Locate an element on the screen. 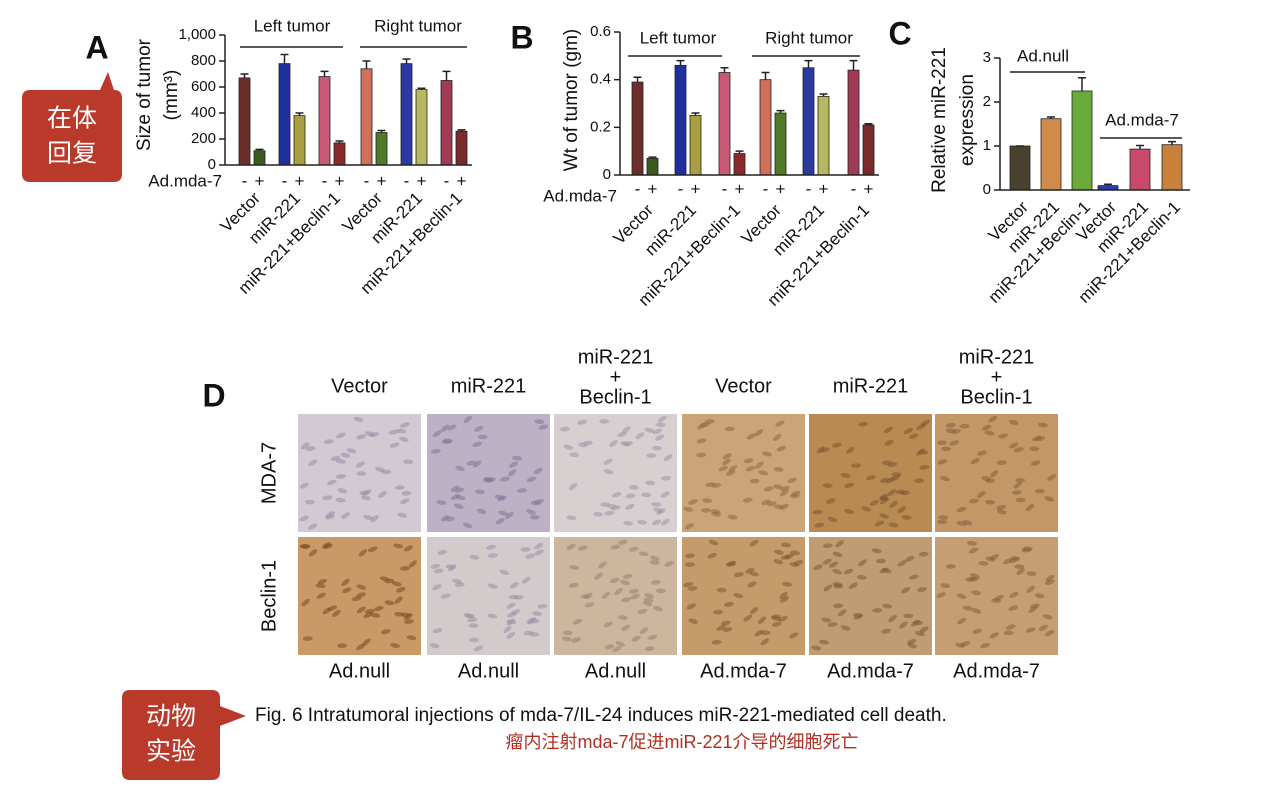 This screenshot has height=792, width=1282. y-axis-label: expression is located at coordinates (967, 120).